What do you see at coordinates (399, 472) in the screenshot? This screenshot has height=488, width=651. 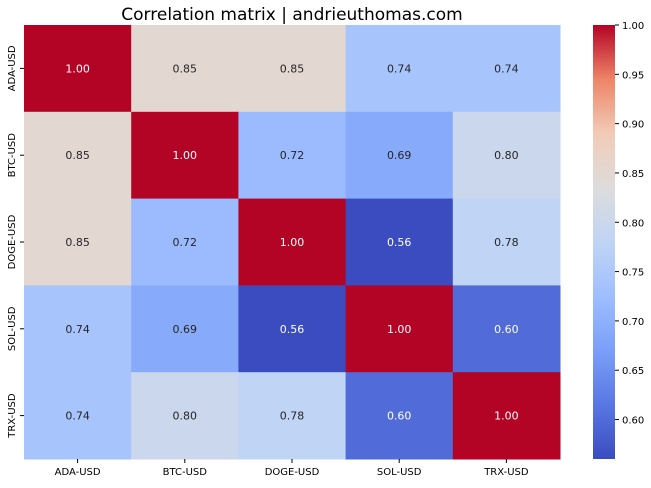 I see `x-tick-label: SOL-USD` at bounding box center [399, 472].